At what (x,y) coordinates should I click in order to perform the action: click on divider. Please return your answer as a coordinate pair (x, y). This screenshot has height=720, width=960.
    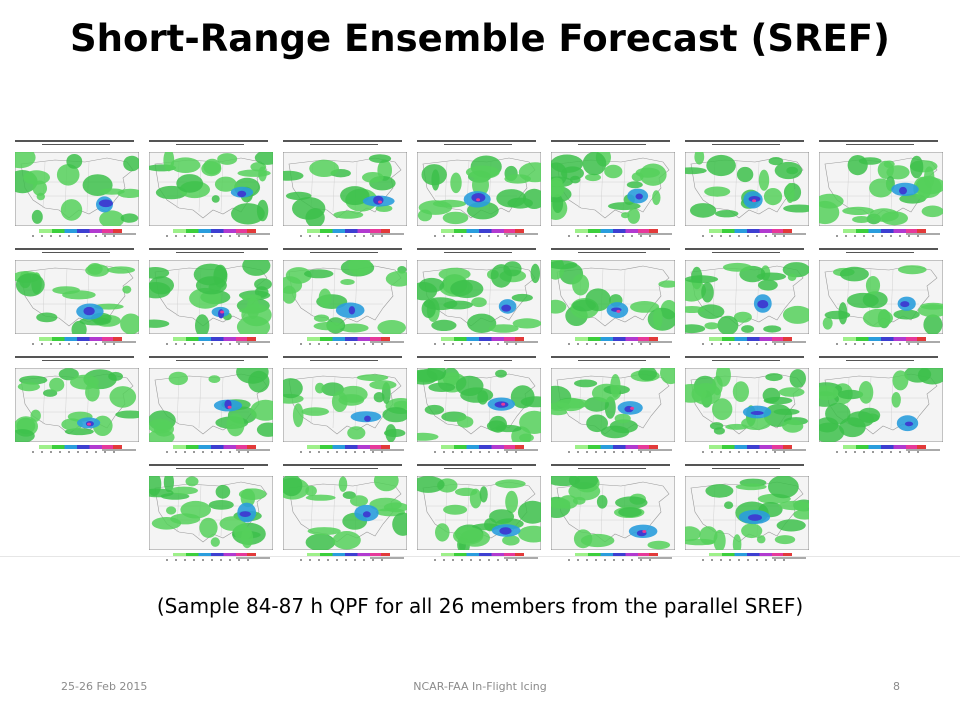
    Looking at the image, I should click on (480, 556).